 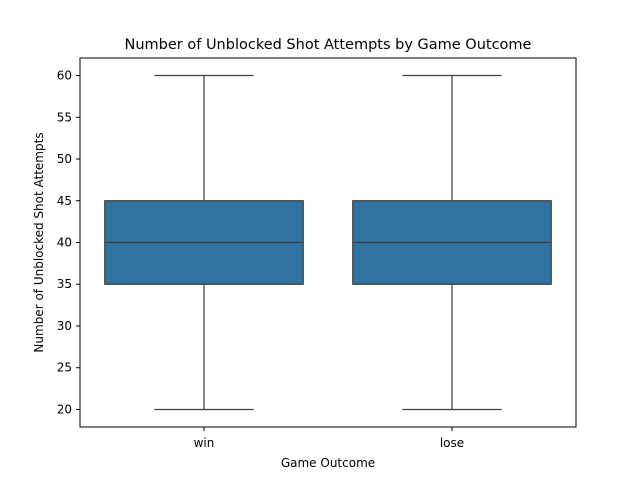 What do you see at coordinates (329, 438) in the screenshot?
I see `x-axis-ticks: win lose` at bounding box center [329, 438].